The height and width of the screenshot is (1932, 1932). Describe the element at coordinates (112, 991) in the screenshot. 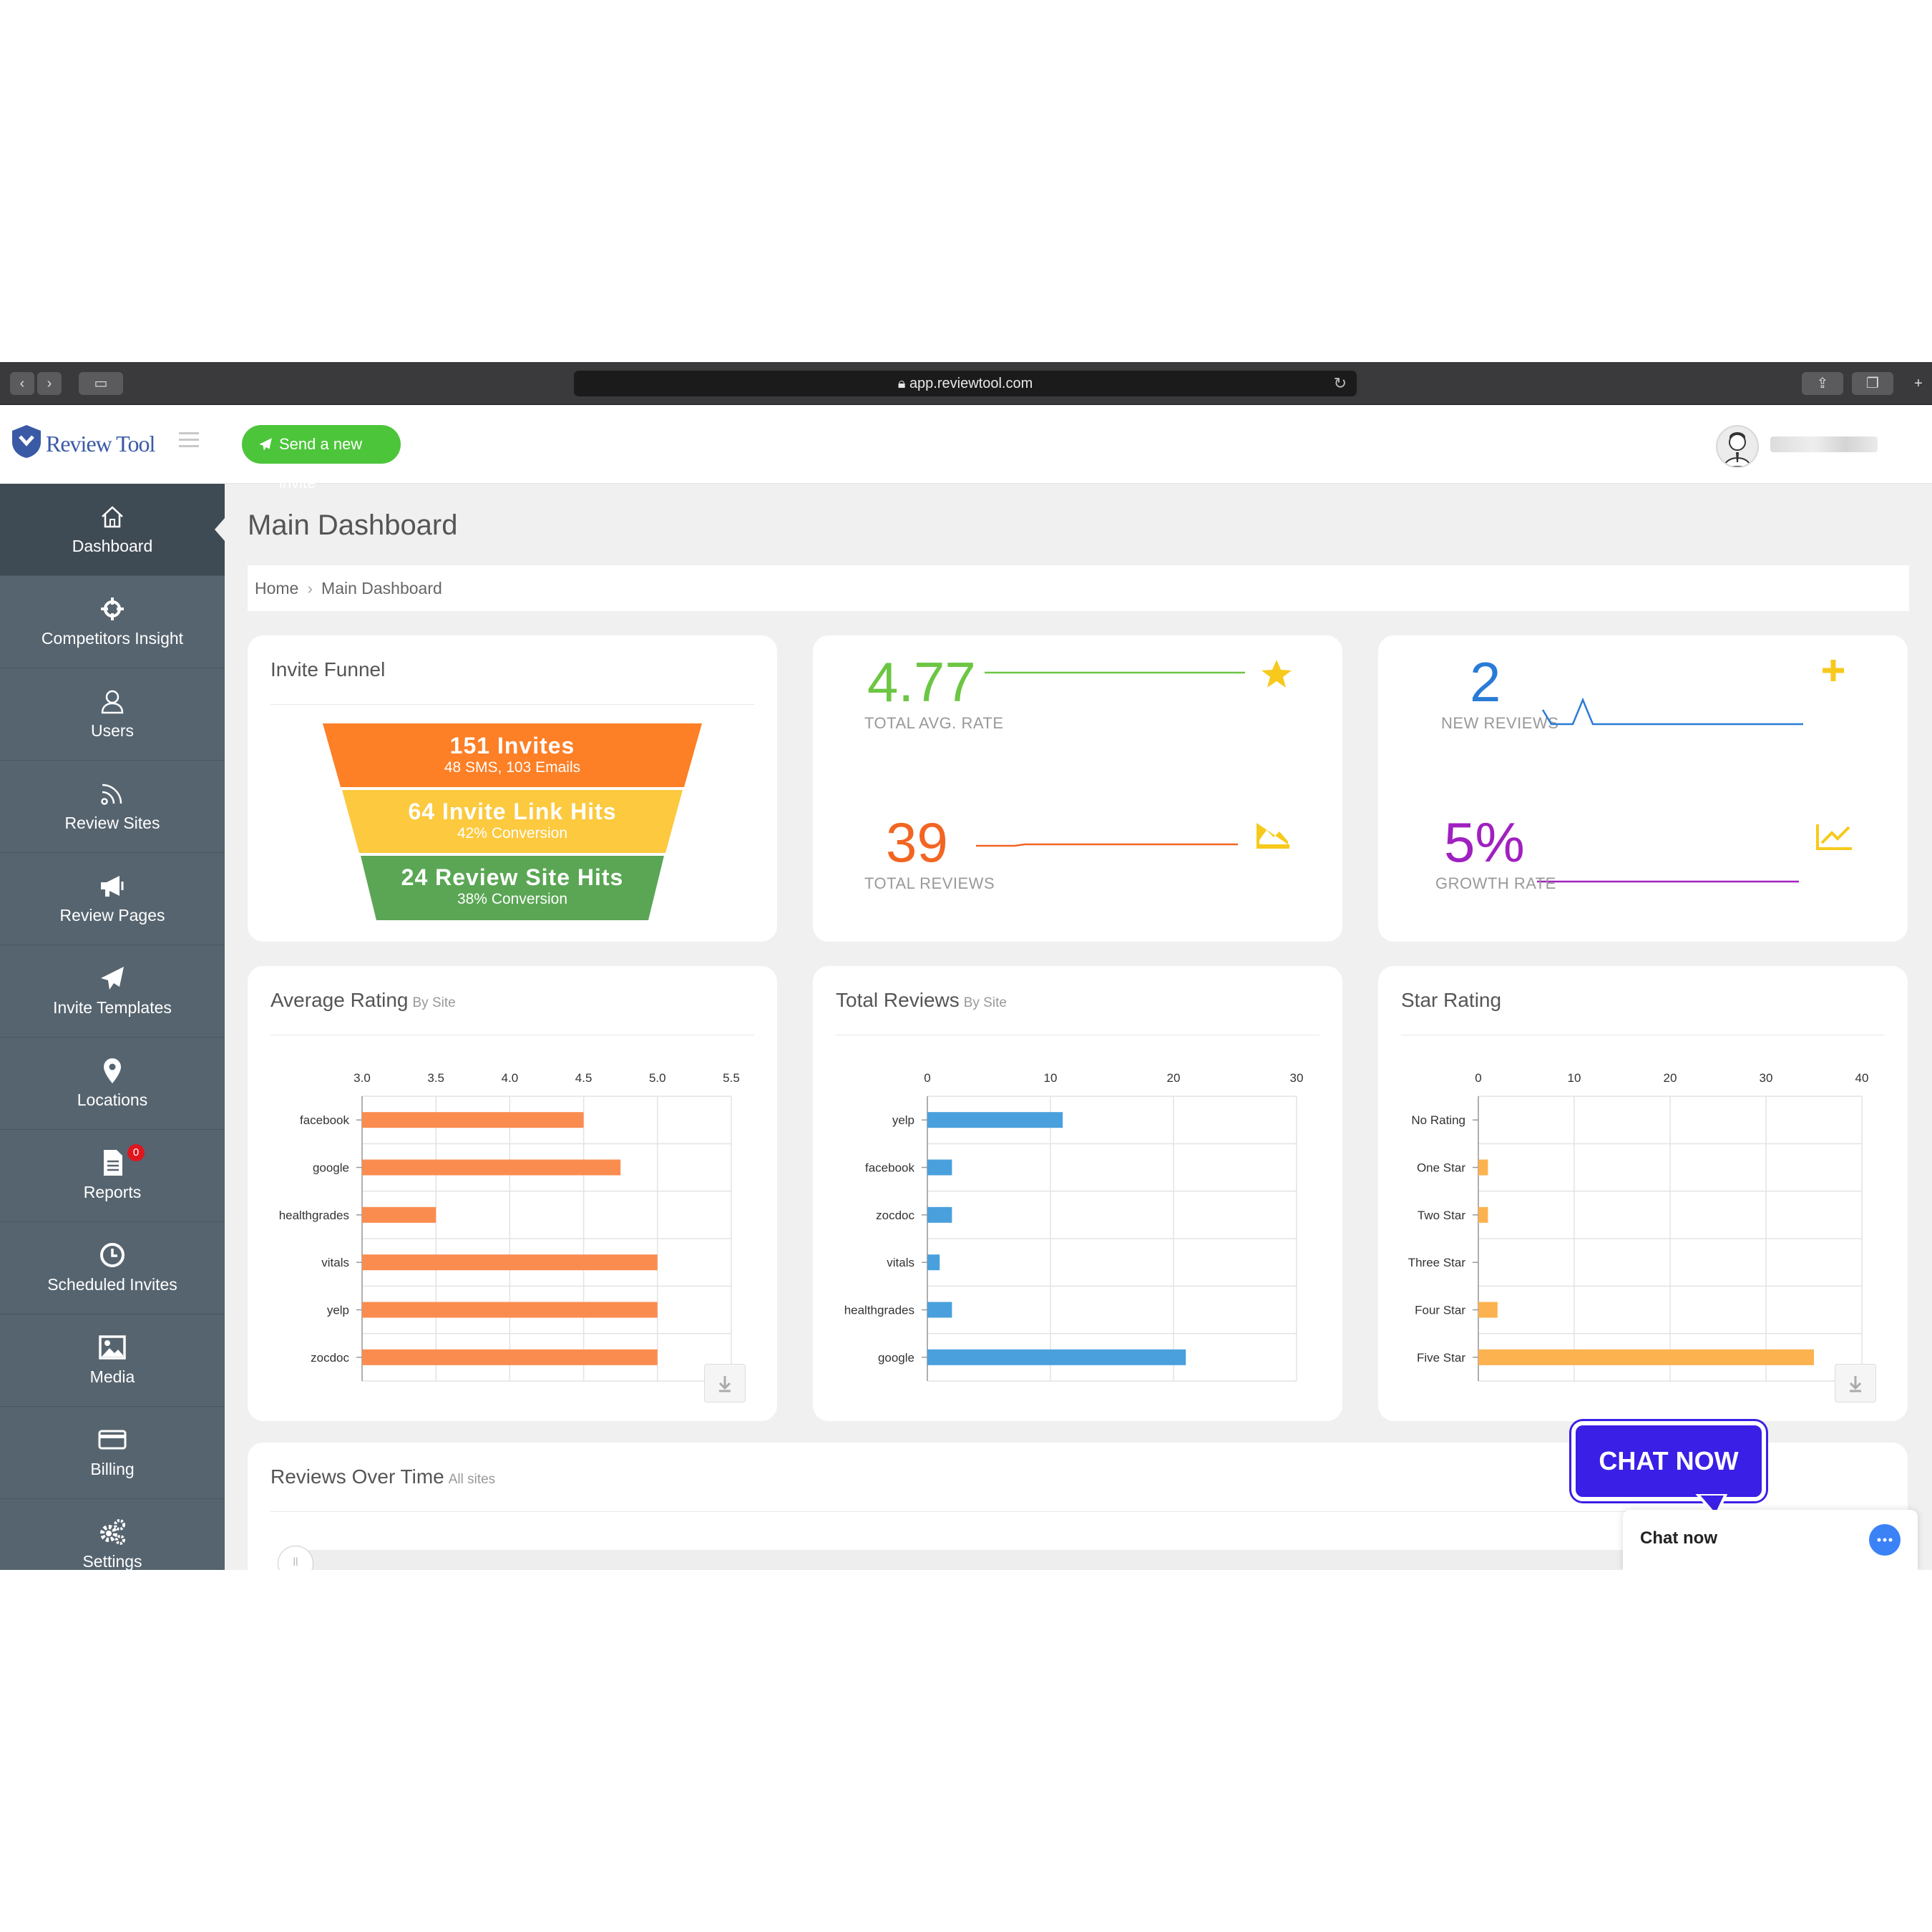

I see `sidebar-item-invite-templates: Invite Templates` at that location.